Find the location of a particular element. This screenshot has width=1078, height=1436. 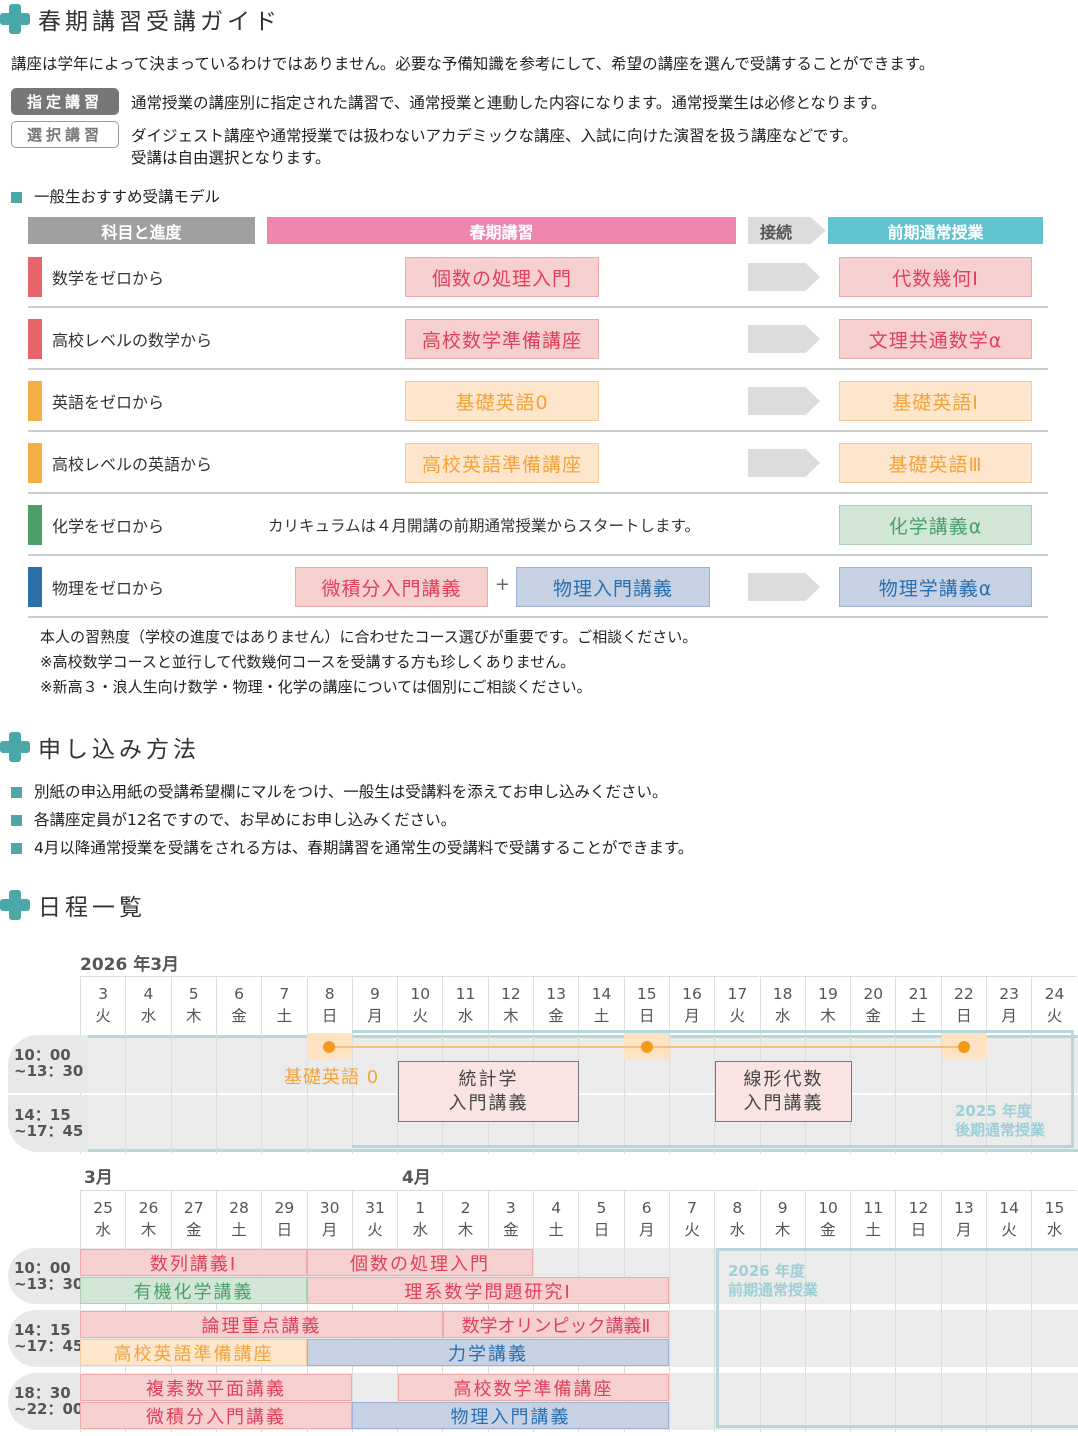

term-2026-label: 2026 年度 前期通常授業 is located at coordinates (773, 1280).